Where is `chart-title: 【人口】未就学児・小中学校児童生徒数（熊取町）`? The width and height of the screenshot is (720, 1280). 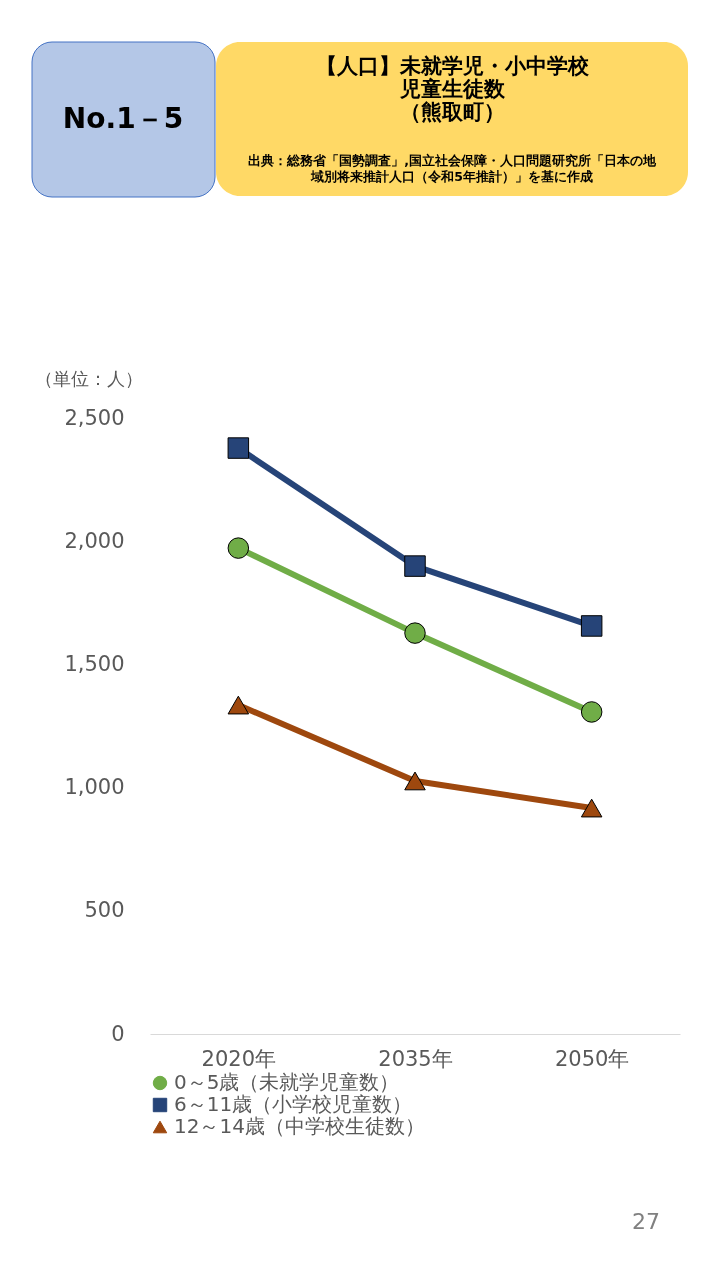
chart-title: 【人口】未就学児・小中学校児童生徒数（熊取町） is located at coordinates (452, 89).